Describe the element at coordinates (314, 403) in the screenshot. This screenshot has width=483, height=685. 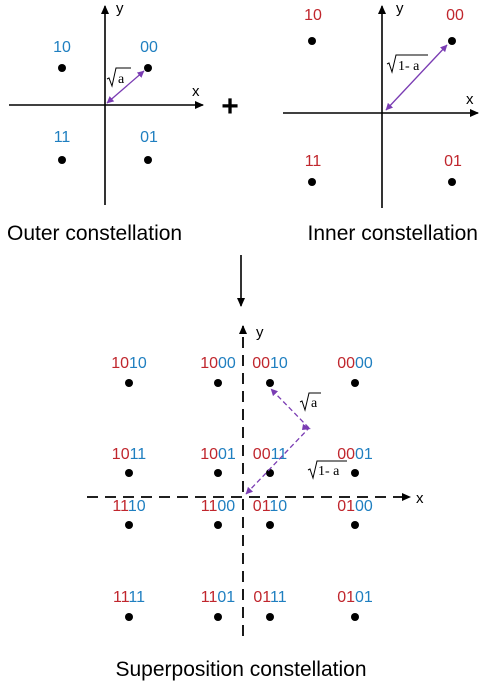
I see `super-sqrt-a-text: a` at that location.